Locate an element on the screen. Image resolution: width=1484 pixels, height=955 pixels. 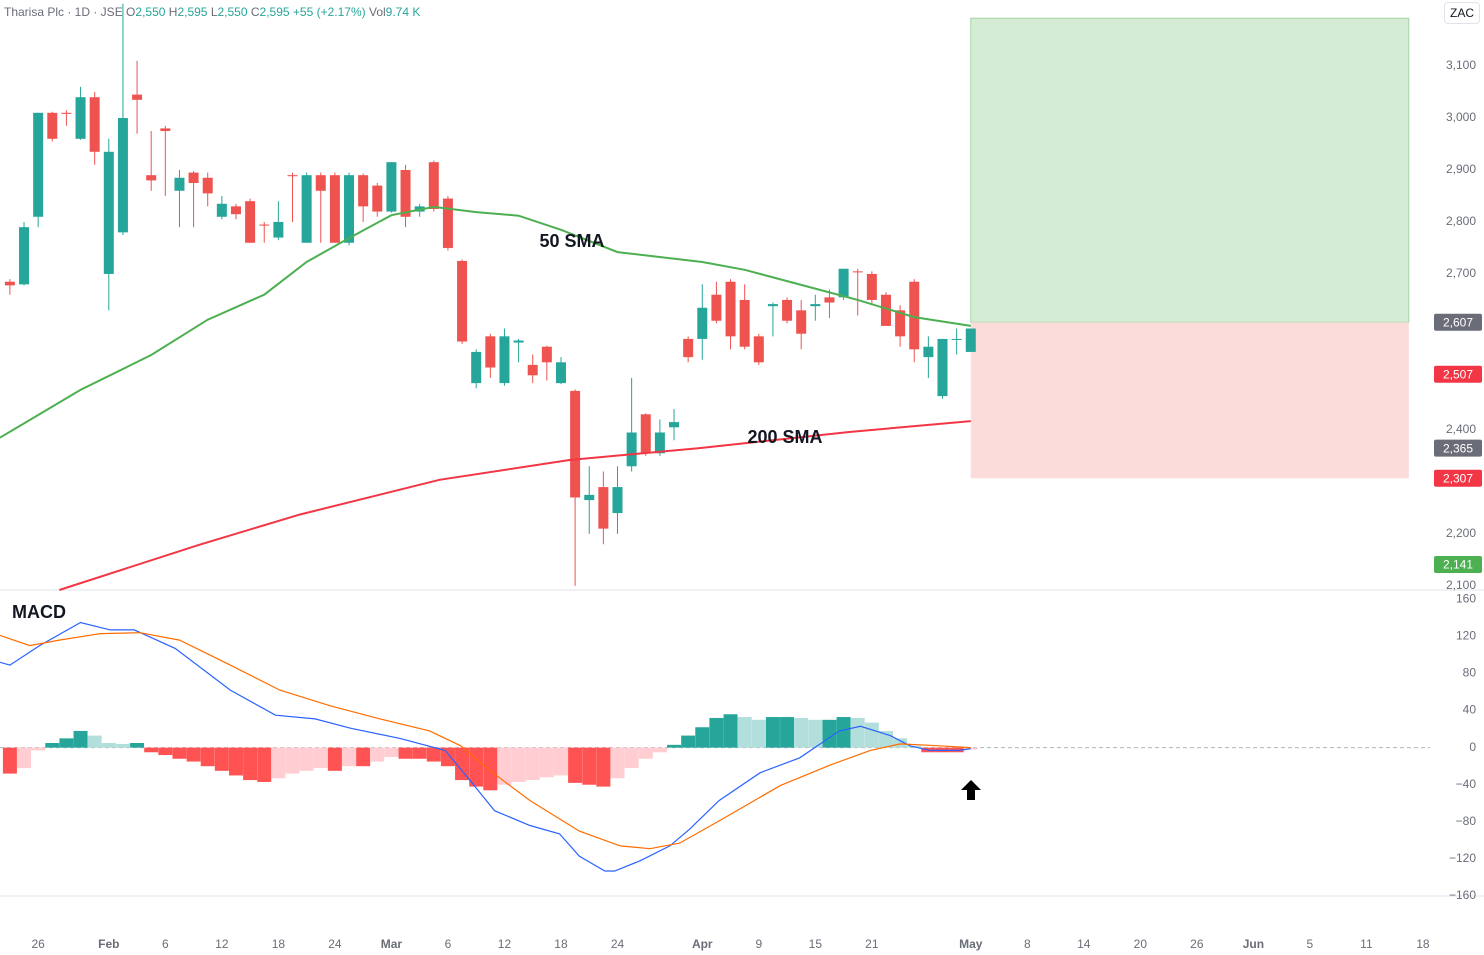
currency-button: ZAC is located at coordinates (1462, 13).